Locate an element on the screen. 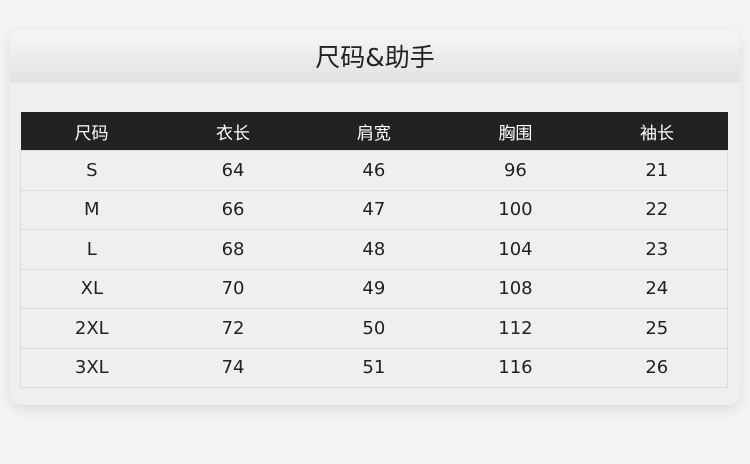 The width and height of the screenshot is (750, 464). table-cell: 64 is located at coordinates (233, 170).